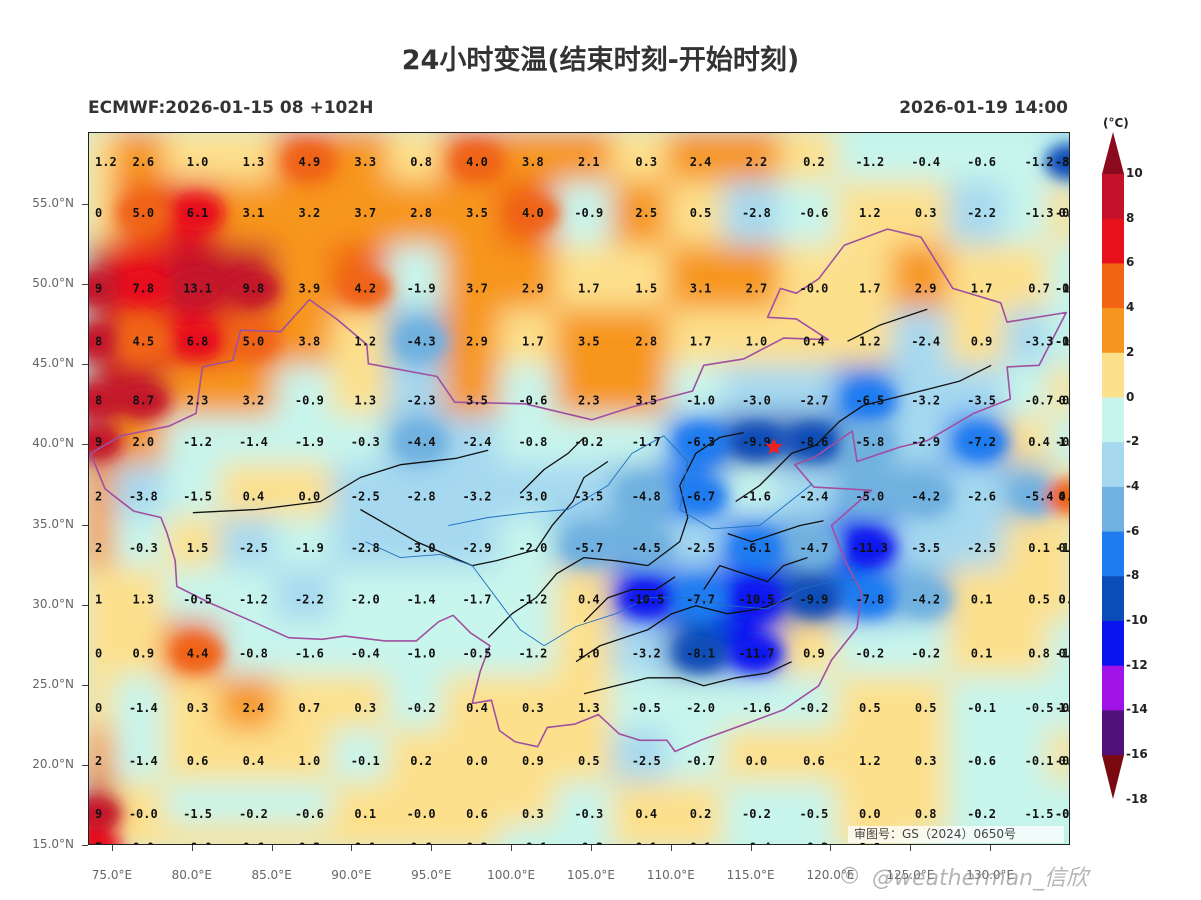 This screenshot has width=1201, height=900. I want to click on grid-value-label: -2.8, so click(421, 497).